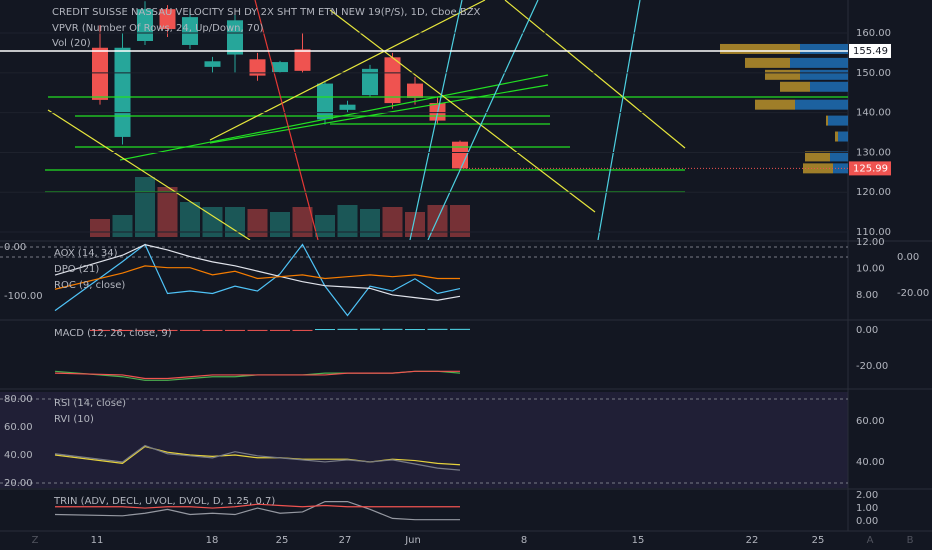 The width and height of the screenshot is (932, 550). I want to click on y-tick-label: -100.00, so click(23, 296).